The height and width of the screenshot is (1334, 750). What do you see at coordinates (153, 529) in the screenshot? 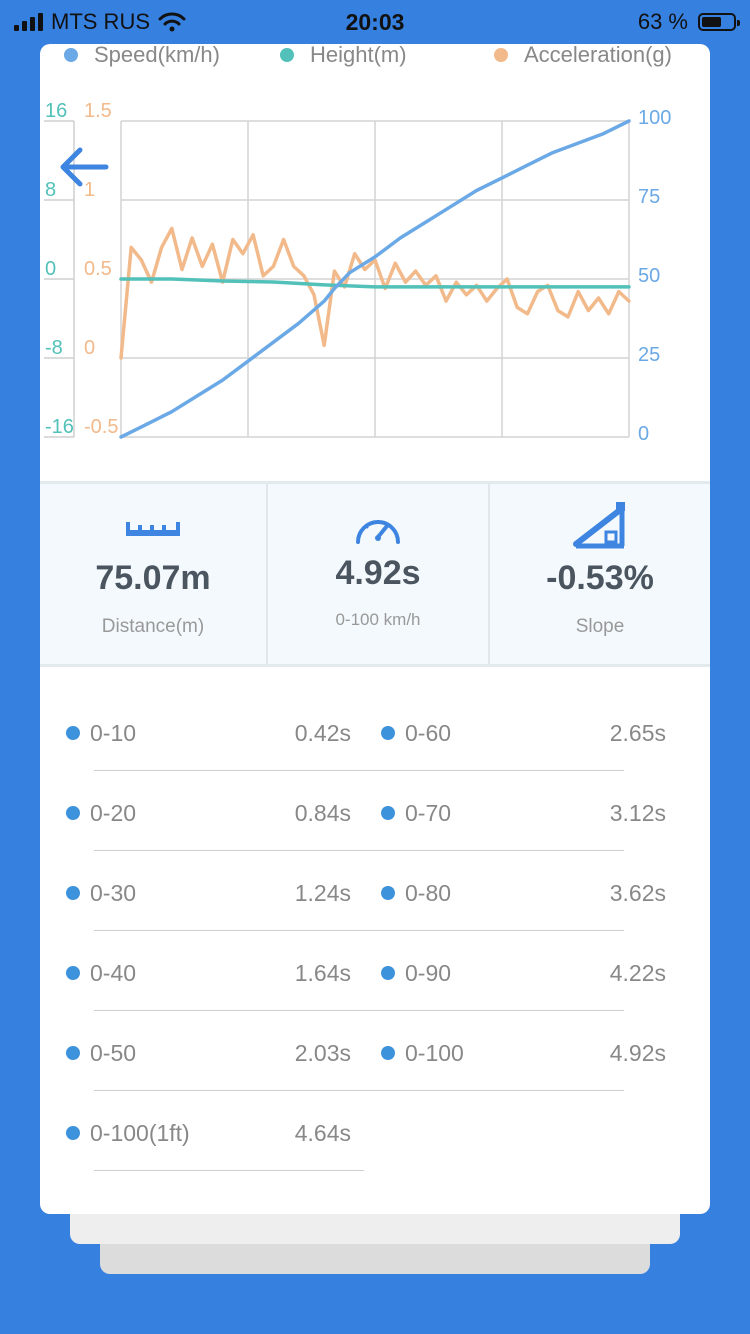
I see `ruler-icon` at bounding box center [153, 529].